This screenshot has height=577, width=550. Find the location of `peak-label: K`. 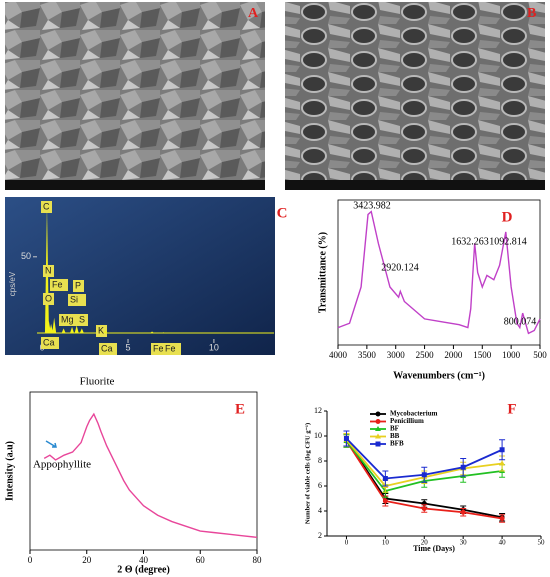

peak-label: K is located at coordinates (101, 330).